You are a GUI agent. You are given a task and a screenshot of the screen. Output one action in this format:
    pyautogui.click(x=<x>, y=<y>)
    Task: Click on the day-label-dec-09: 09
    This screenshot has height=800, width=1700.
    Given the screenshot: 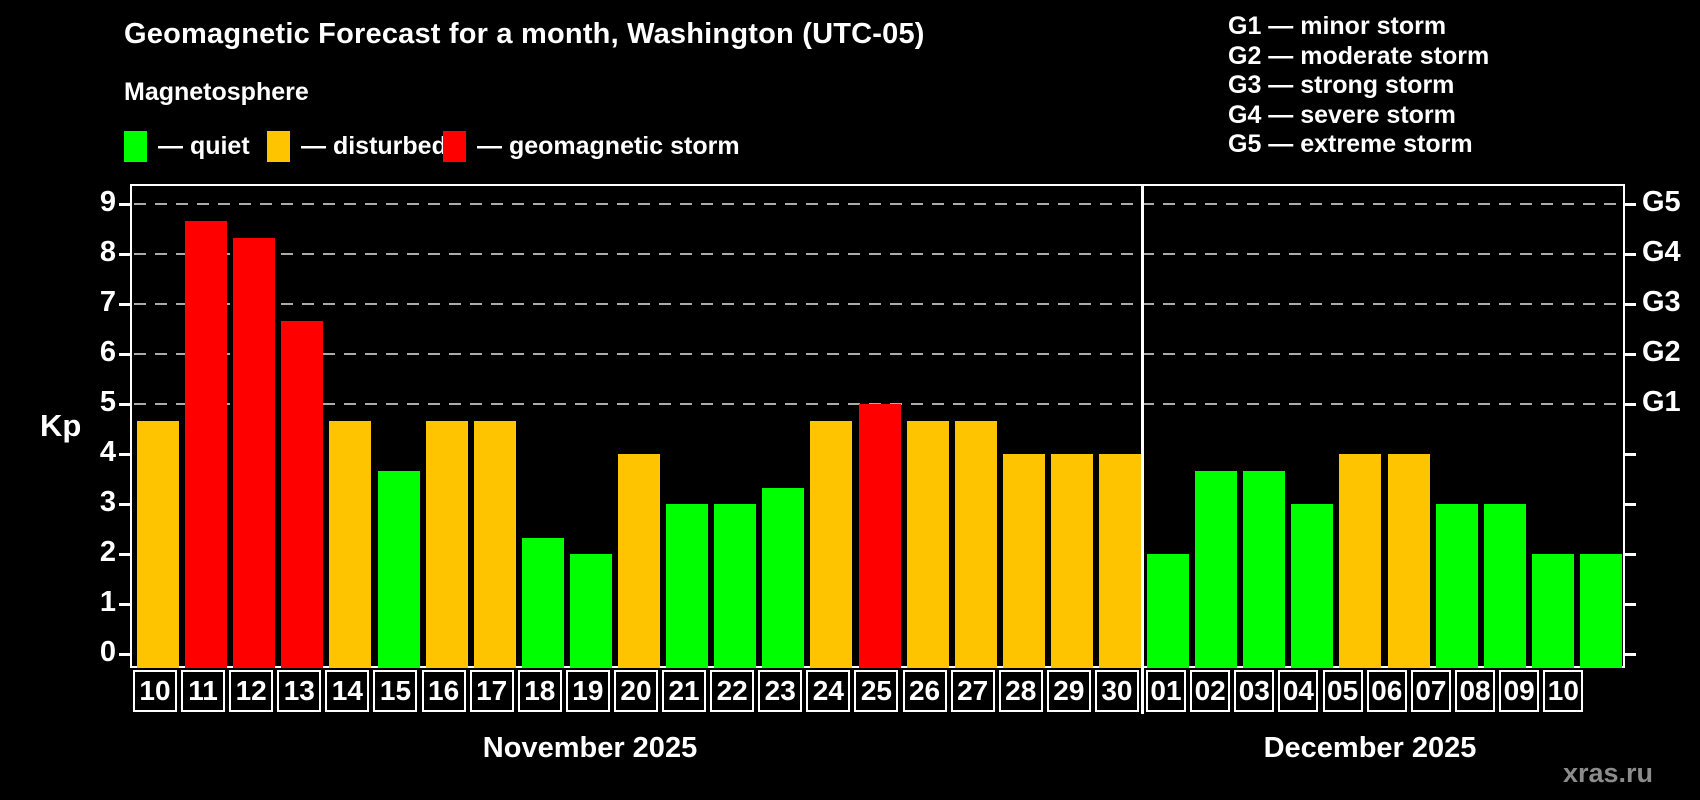 What is the action you would take?
    pyautogui.click(x=1519, y=691)
    